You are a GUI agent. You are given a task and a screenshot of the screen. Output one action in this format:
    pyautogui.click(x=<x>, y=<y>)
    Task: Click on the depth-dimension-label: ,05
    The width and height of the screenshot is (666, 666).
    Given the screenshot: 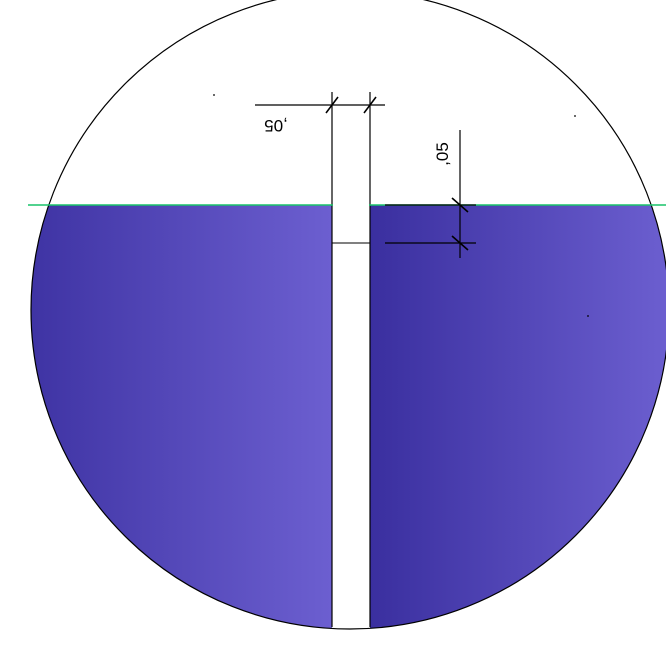 What is the action you would take?
    pyautogui.click(x=442, y=154)
    